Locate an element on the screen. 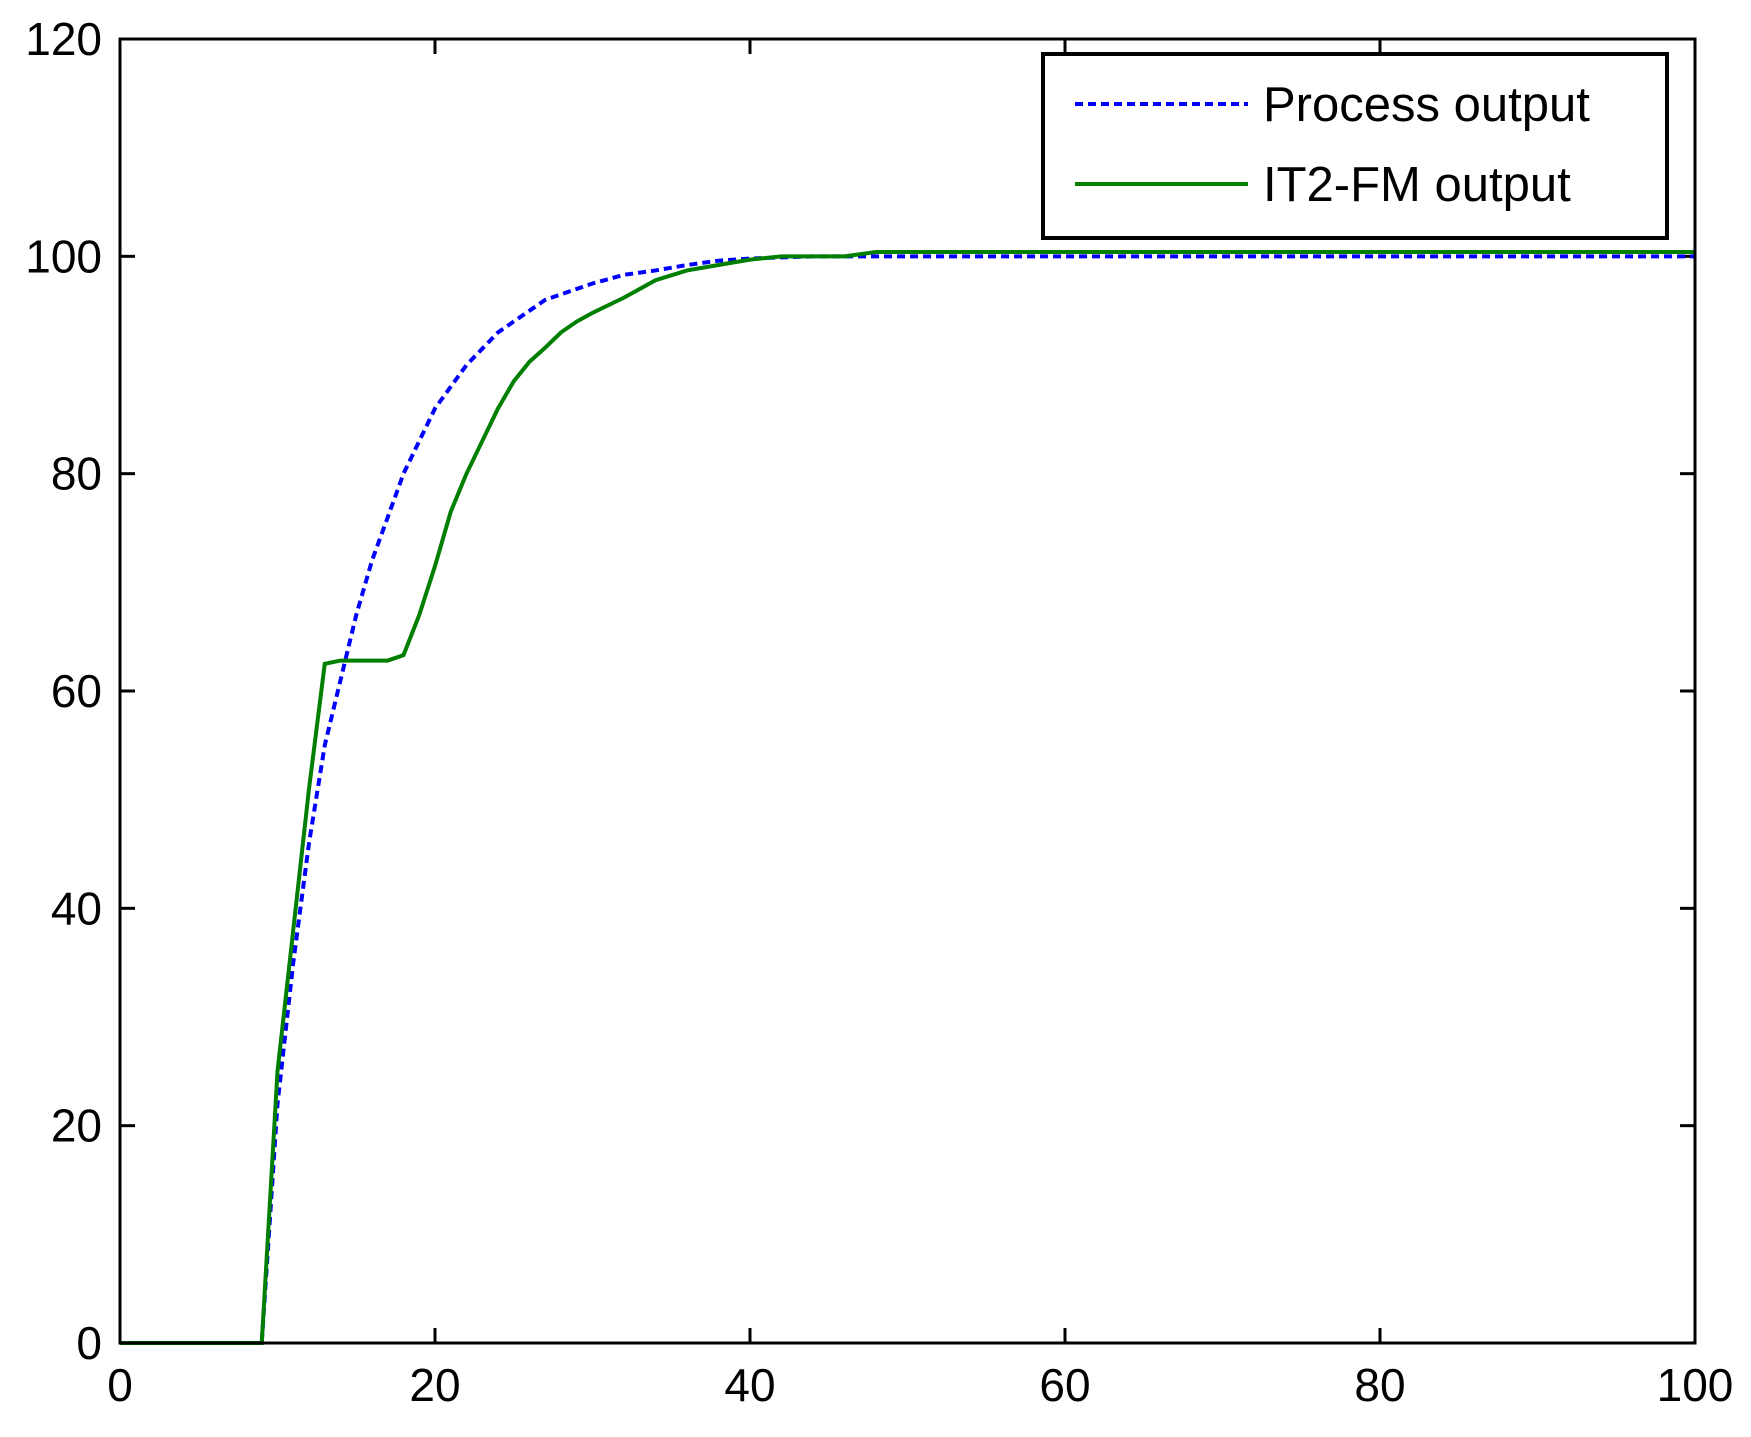 The width and height of the screenshot is (1751, 1437). y-tick-label: 20 is located at coordinates (76, 1126).